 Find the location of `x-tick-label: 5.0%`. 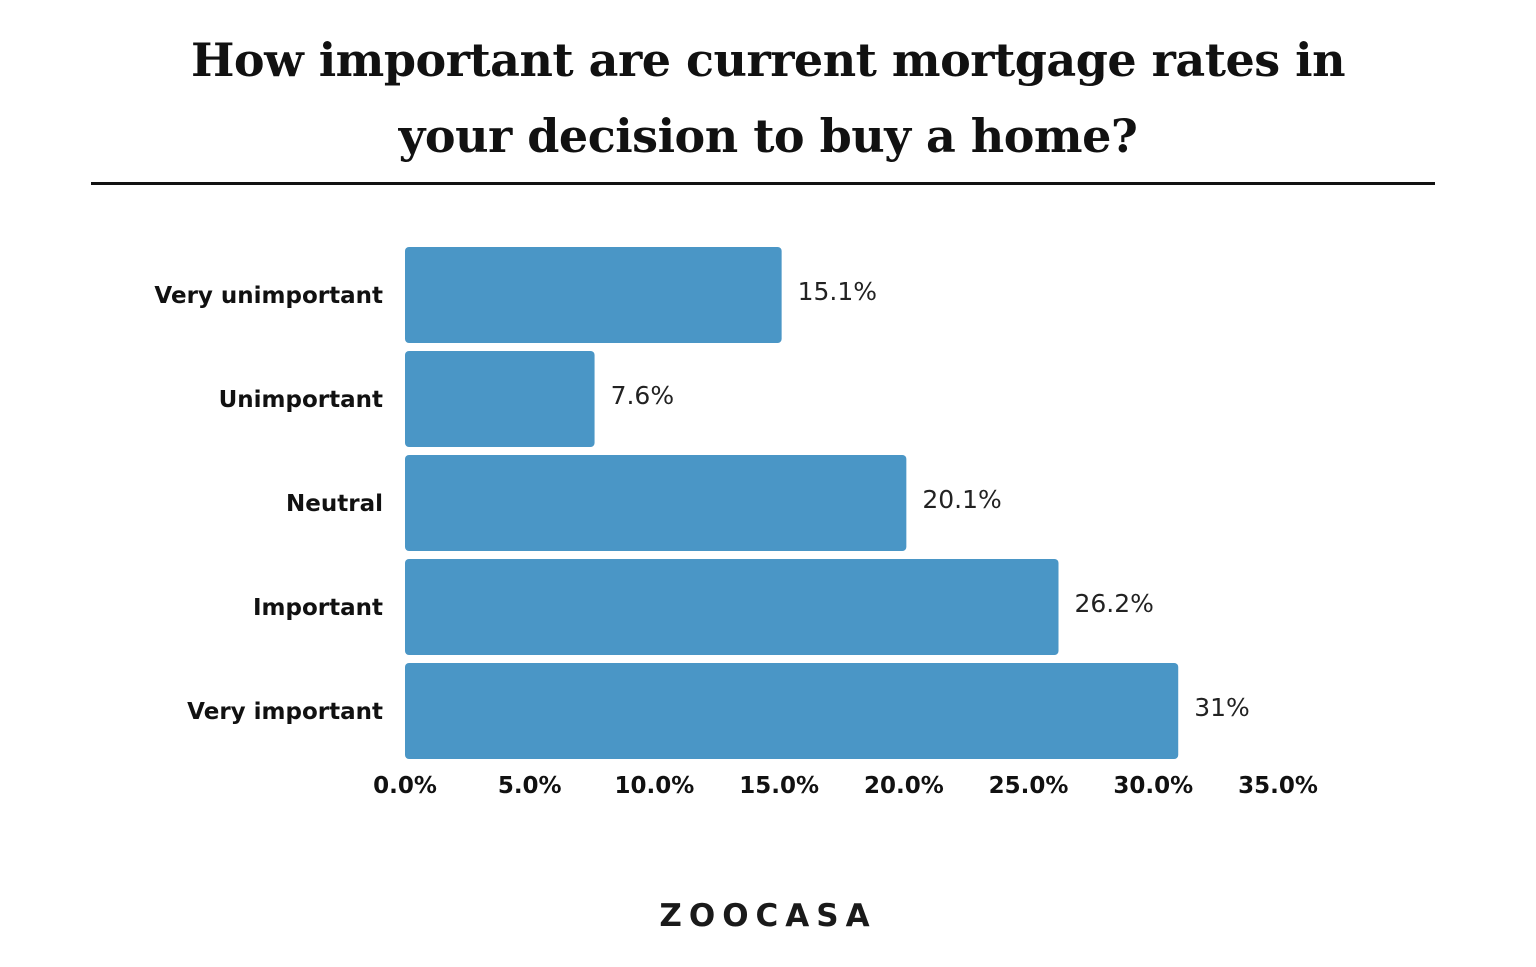

x-tick-label: 5.0% is located at coordinates (530, 786).